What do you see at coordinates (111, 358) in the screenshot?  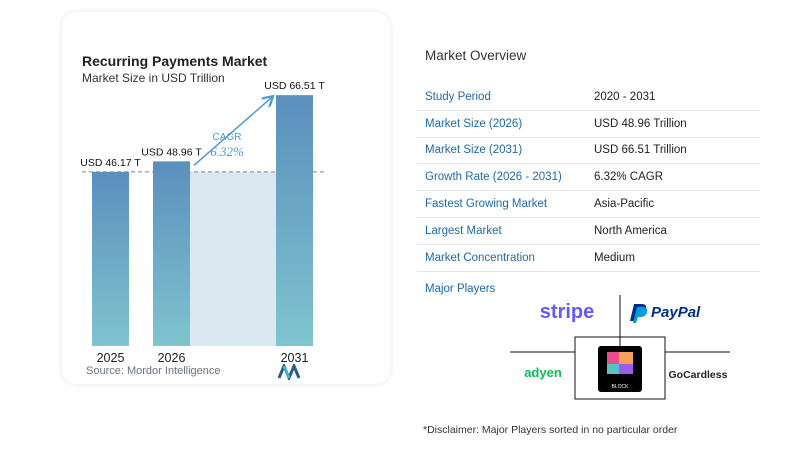 I see `x-tick-label: 2025` at bounding box center [111, 358].